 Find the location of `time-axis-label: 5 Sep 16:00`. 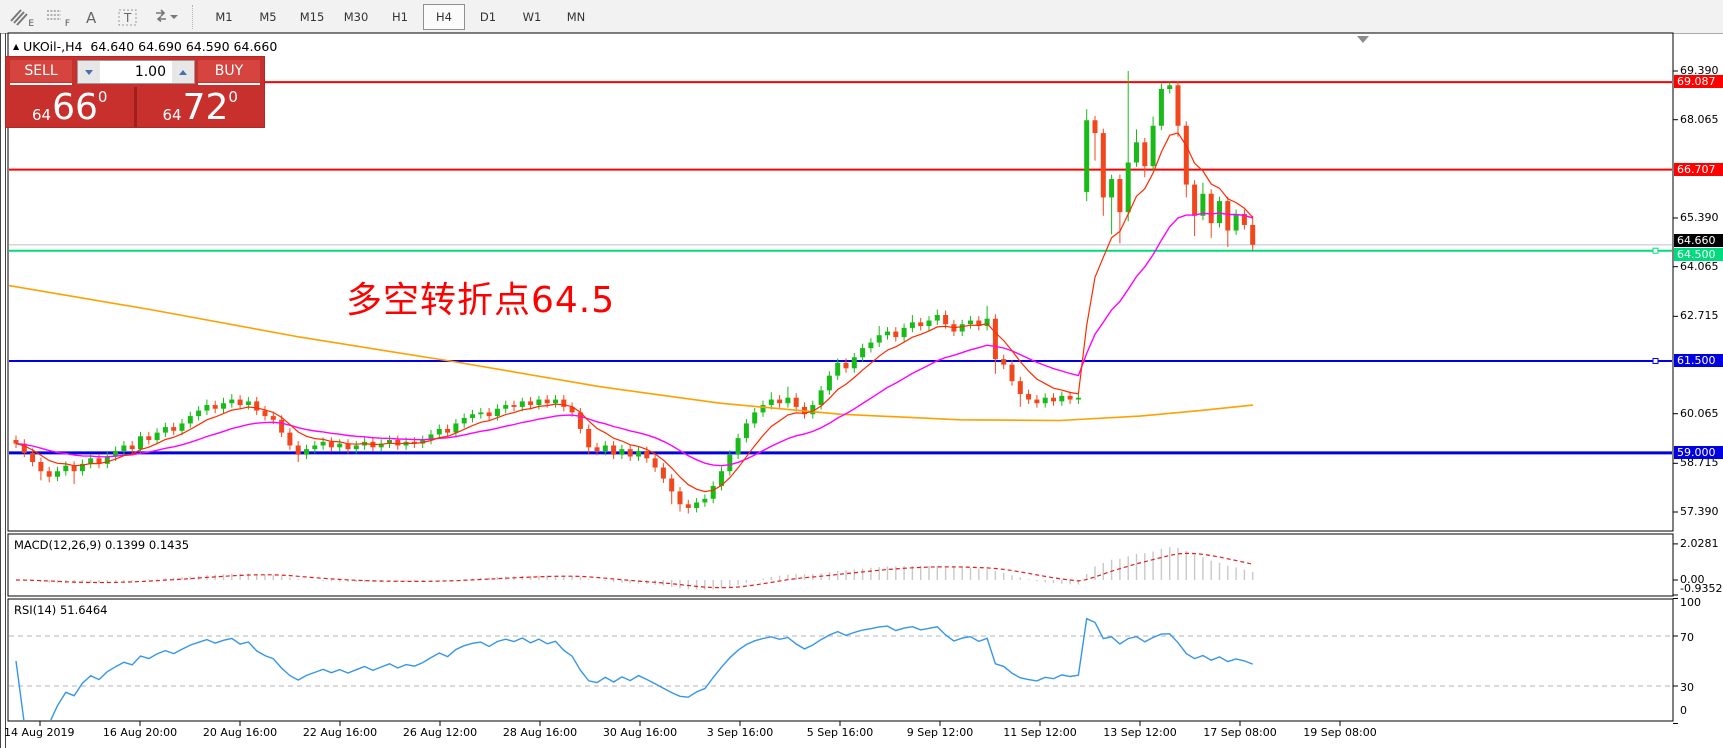

time-axis-label: 5 Sep 16:00 is located at coordinates (840, 732).